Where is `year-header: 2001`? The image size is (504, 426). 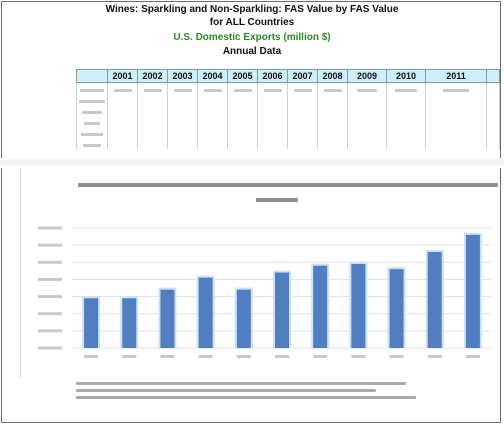
year-header: 2001 is located at coordinates (122, 76).